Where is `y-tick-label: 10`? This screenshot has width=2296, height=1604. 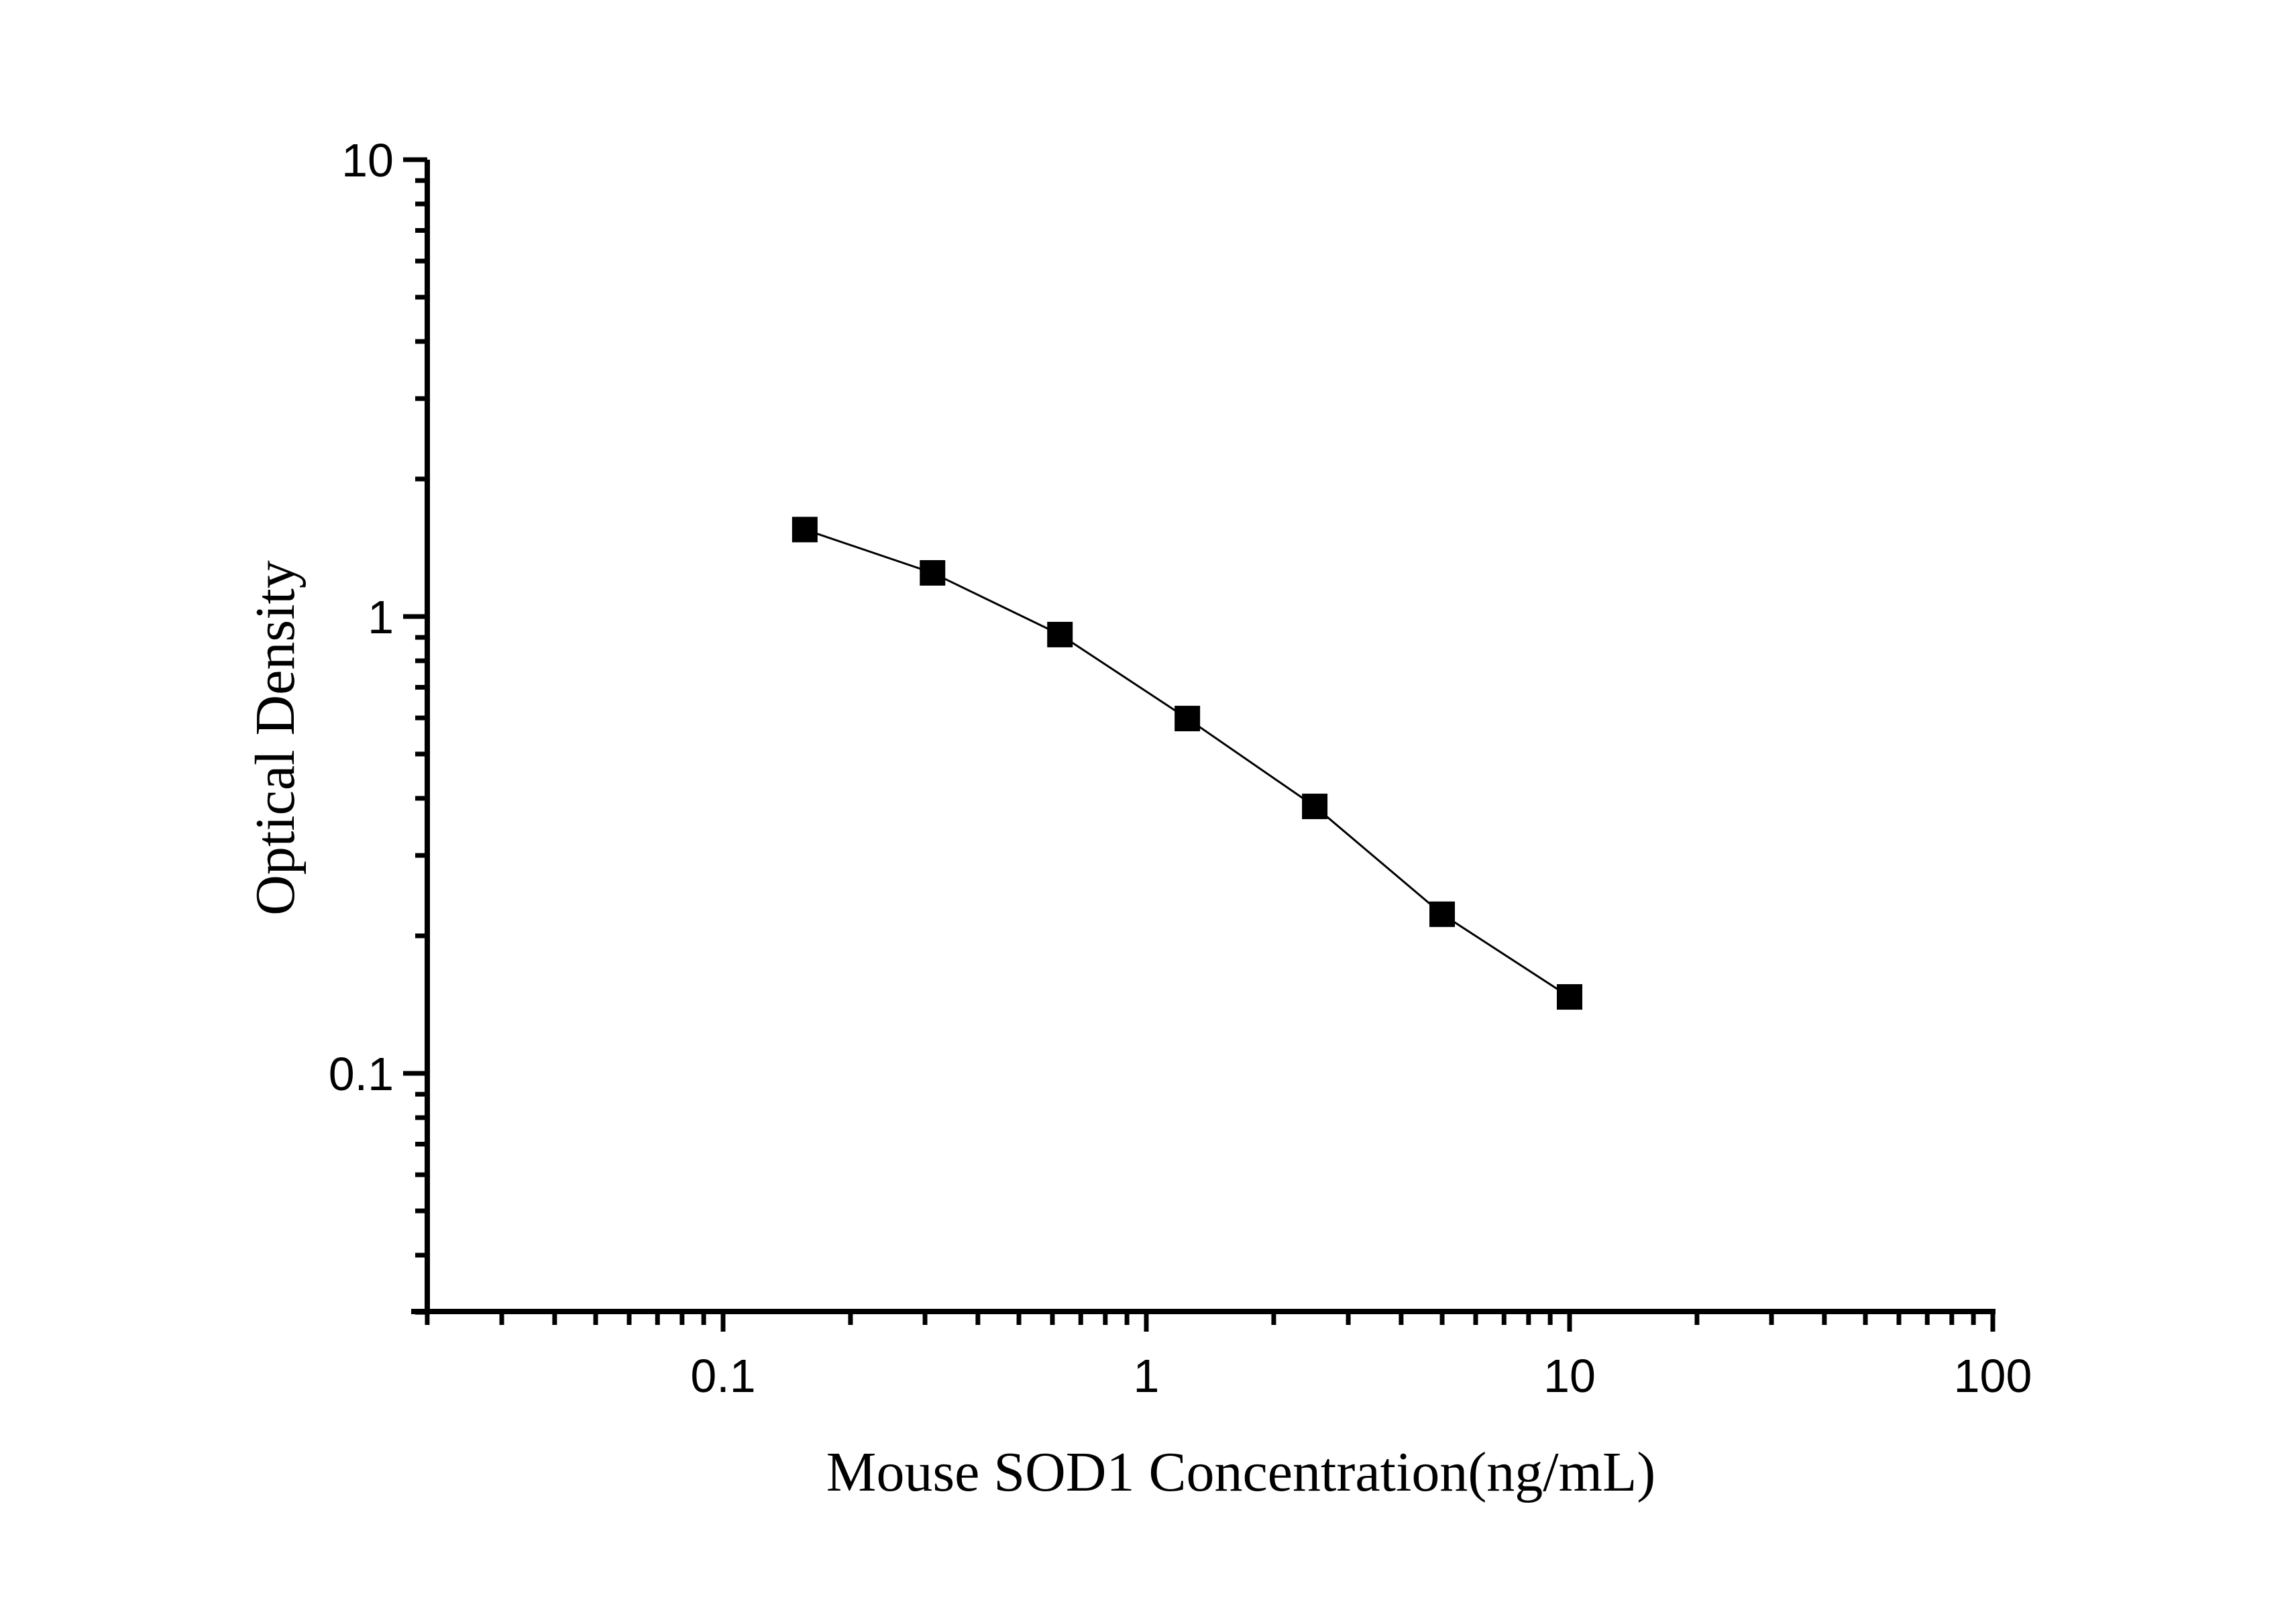 y-tick-label: 10 is located at coordinates (367, 160).